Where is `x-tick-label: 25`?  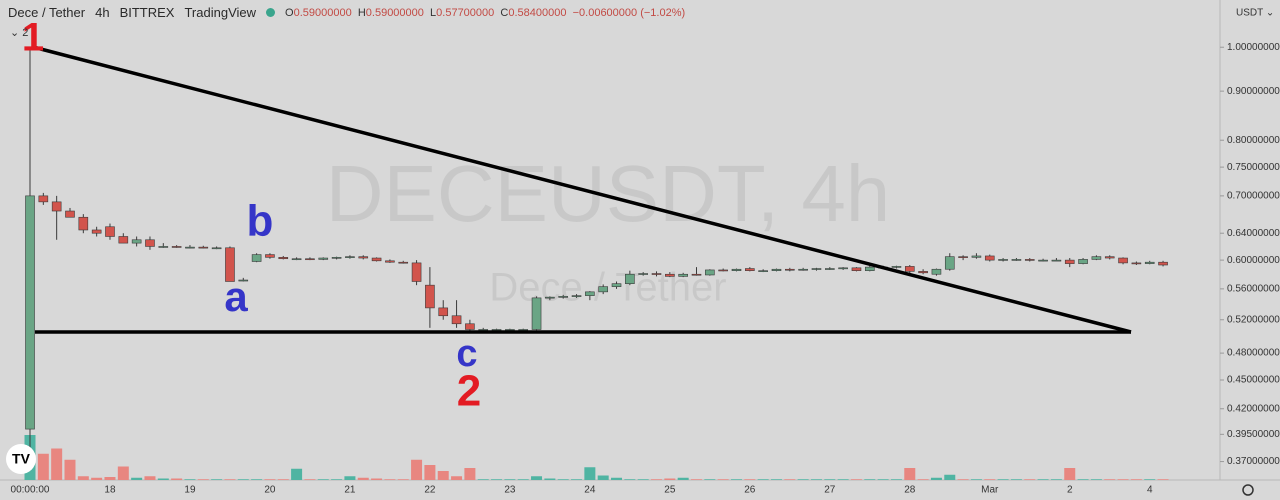 x-tick-label: 25 is located at coordinates (670, 490).